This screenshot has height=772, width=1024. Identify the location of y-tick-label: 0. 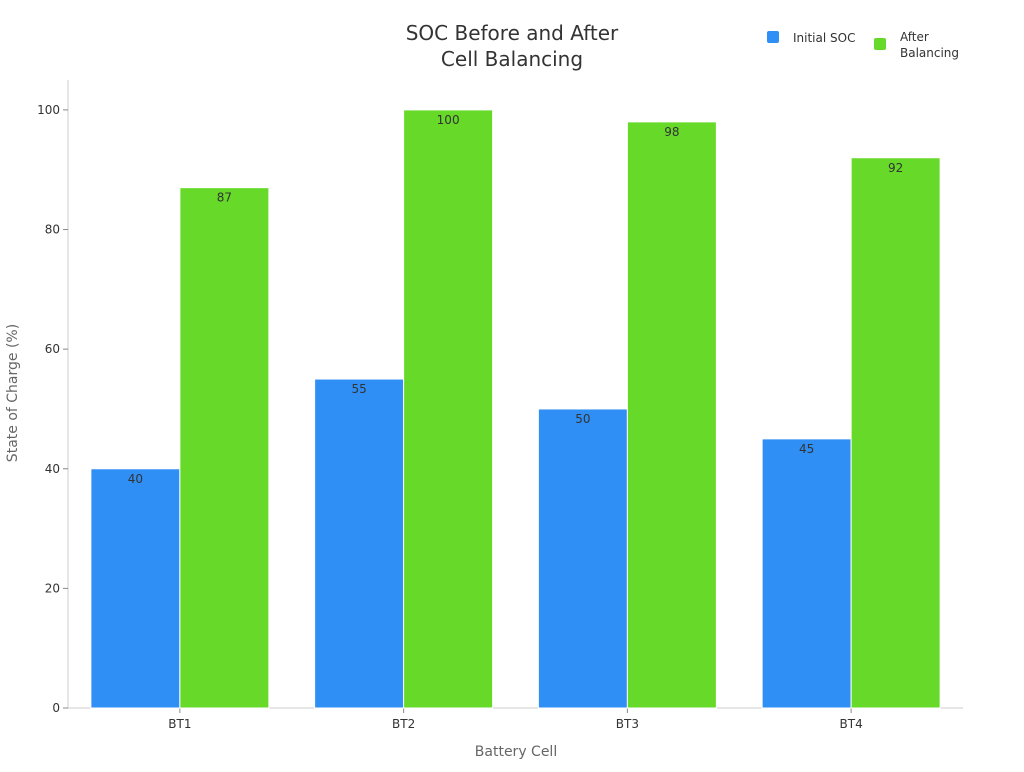
(56, 708).